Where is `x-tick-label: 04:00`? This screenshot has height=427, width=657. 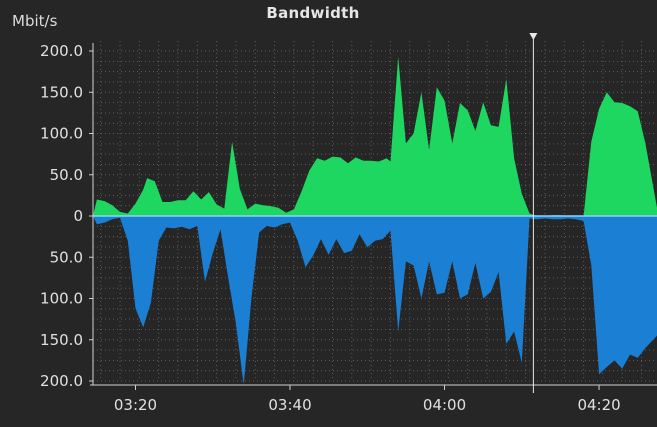 x-tick-label: 04:00 is located at coordinates (444, 405).